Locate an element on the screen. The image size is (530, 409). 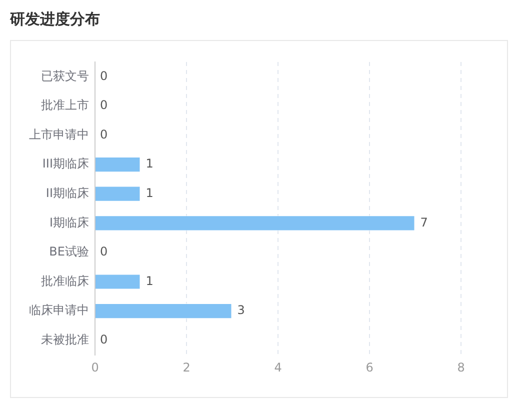
chart-title: 研发进度分布 is located at coordinates (55, 19).